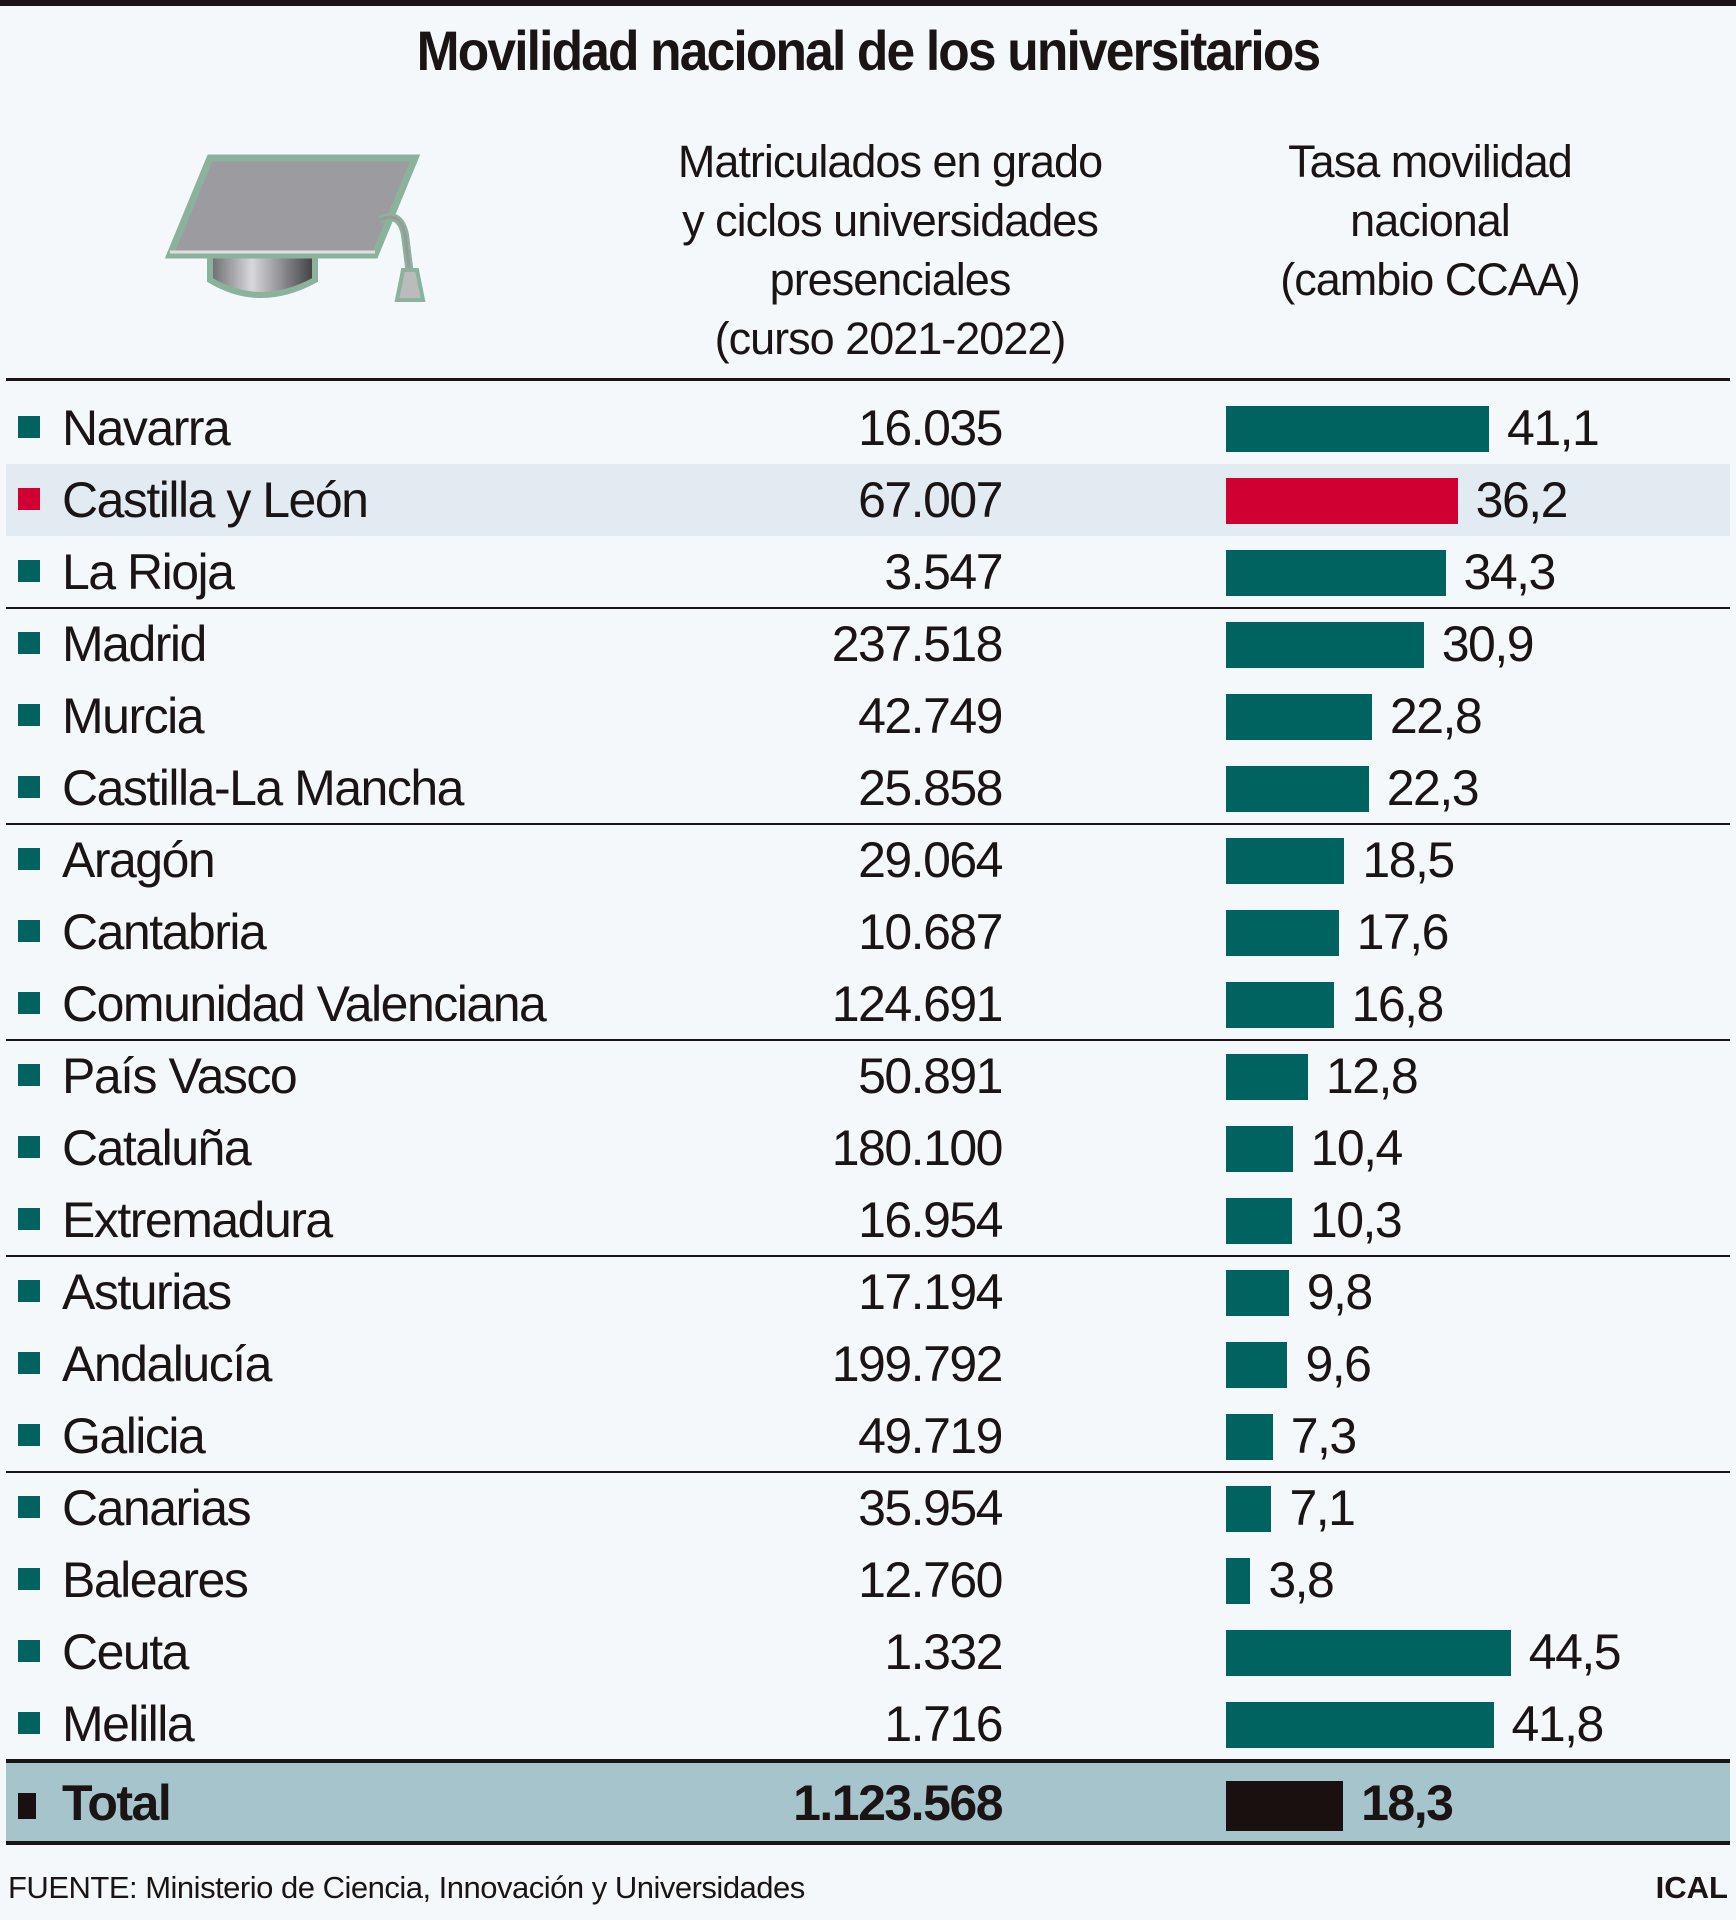  What do you see at coordinates (1301, 1580) in the screenshot?
I see `bar-value-label: 3,8` at bounding box center [1301, 1580].